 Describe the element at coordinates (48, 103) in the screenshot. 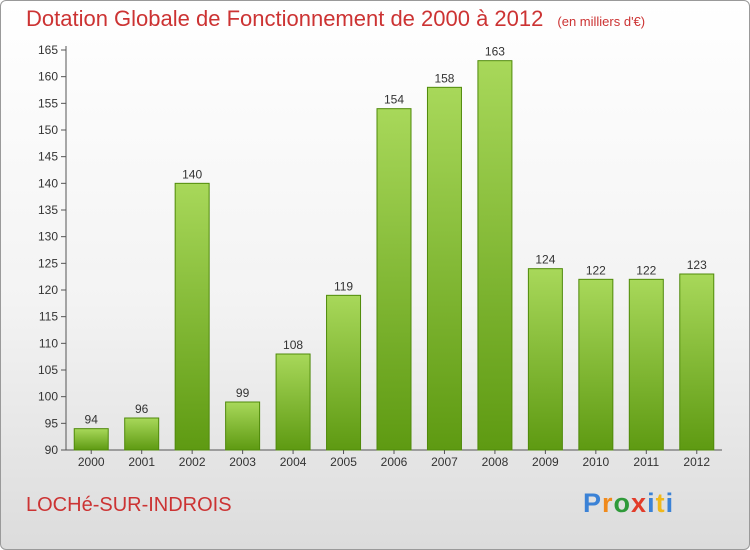

I see `y-tick-label: 155` at that location.